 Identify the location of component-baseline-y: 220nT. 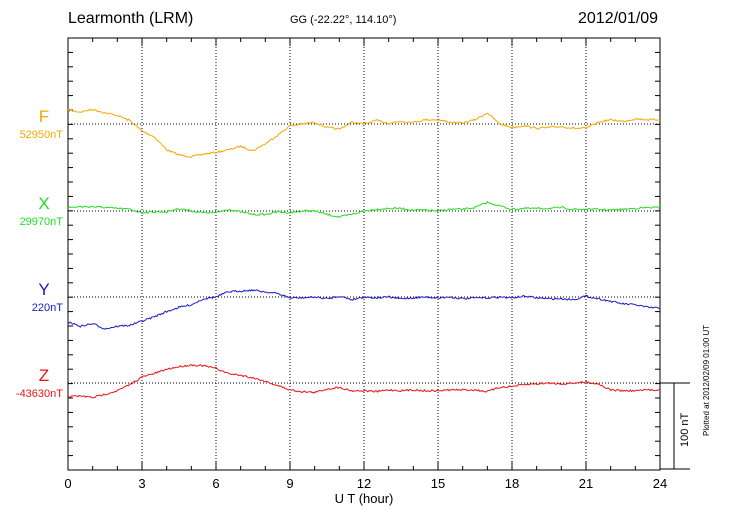
(47, 308).